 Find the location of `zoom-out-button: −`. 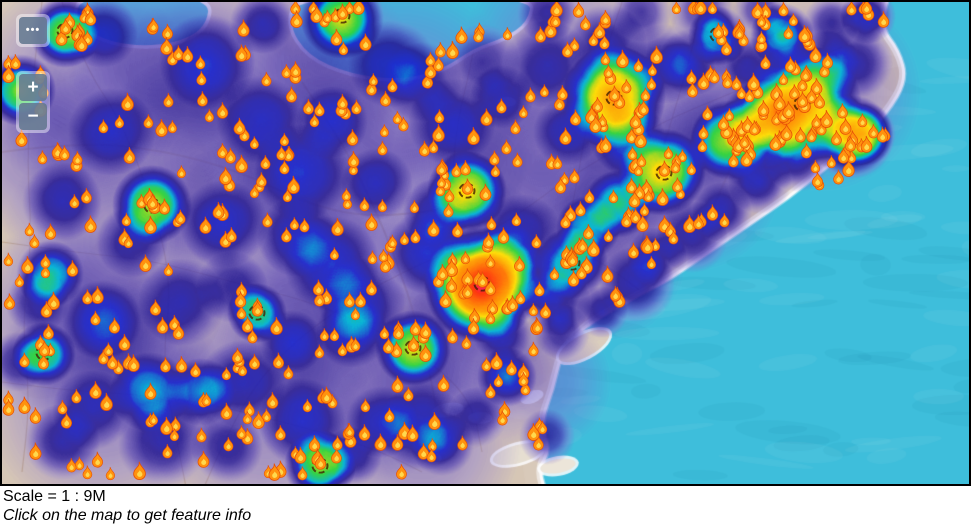

zoom-out-button: − is located at coordinates (33, 116).